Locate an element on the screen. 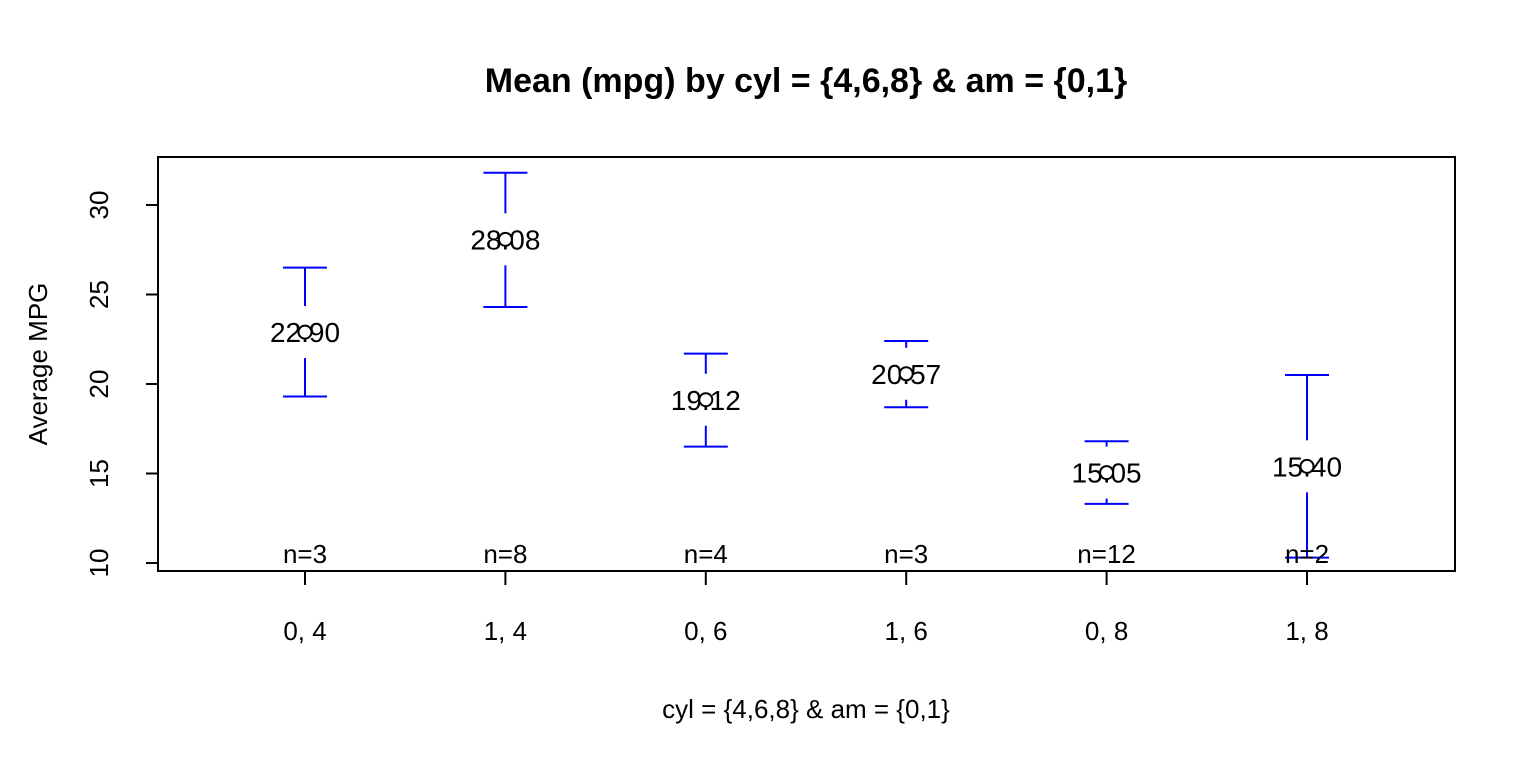 Image resolution: width=1536 pixels, height=768 pixels. x-tick-label: 0, 8 is located at coordinates (1106, 631).